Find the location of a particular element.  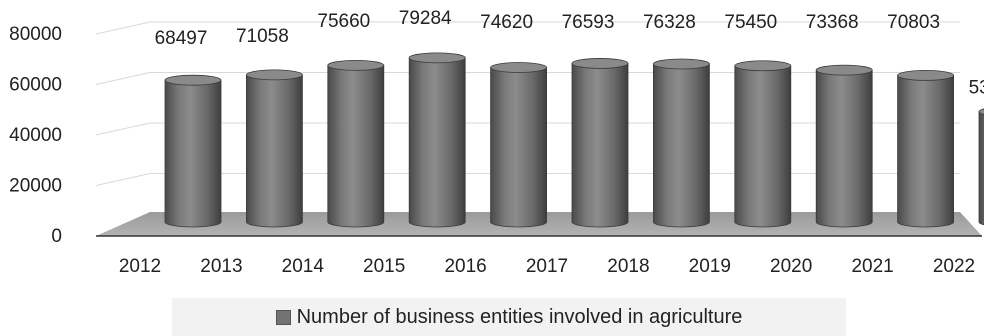

x-tick-label: 2018 is located at coordinates (628, 266).